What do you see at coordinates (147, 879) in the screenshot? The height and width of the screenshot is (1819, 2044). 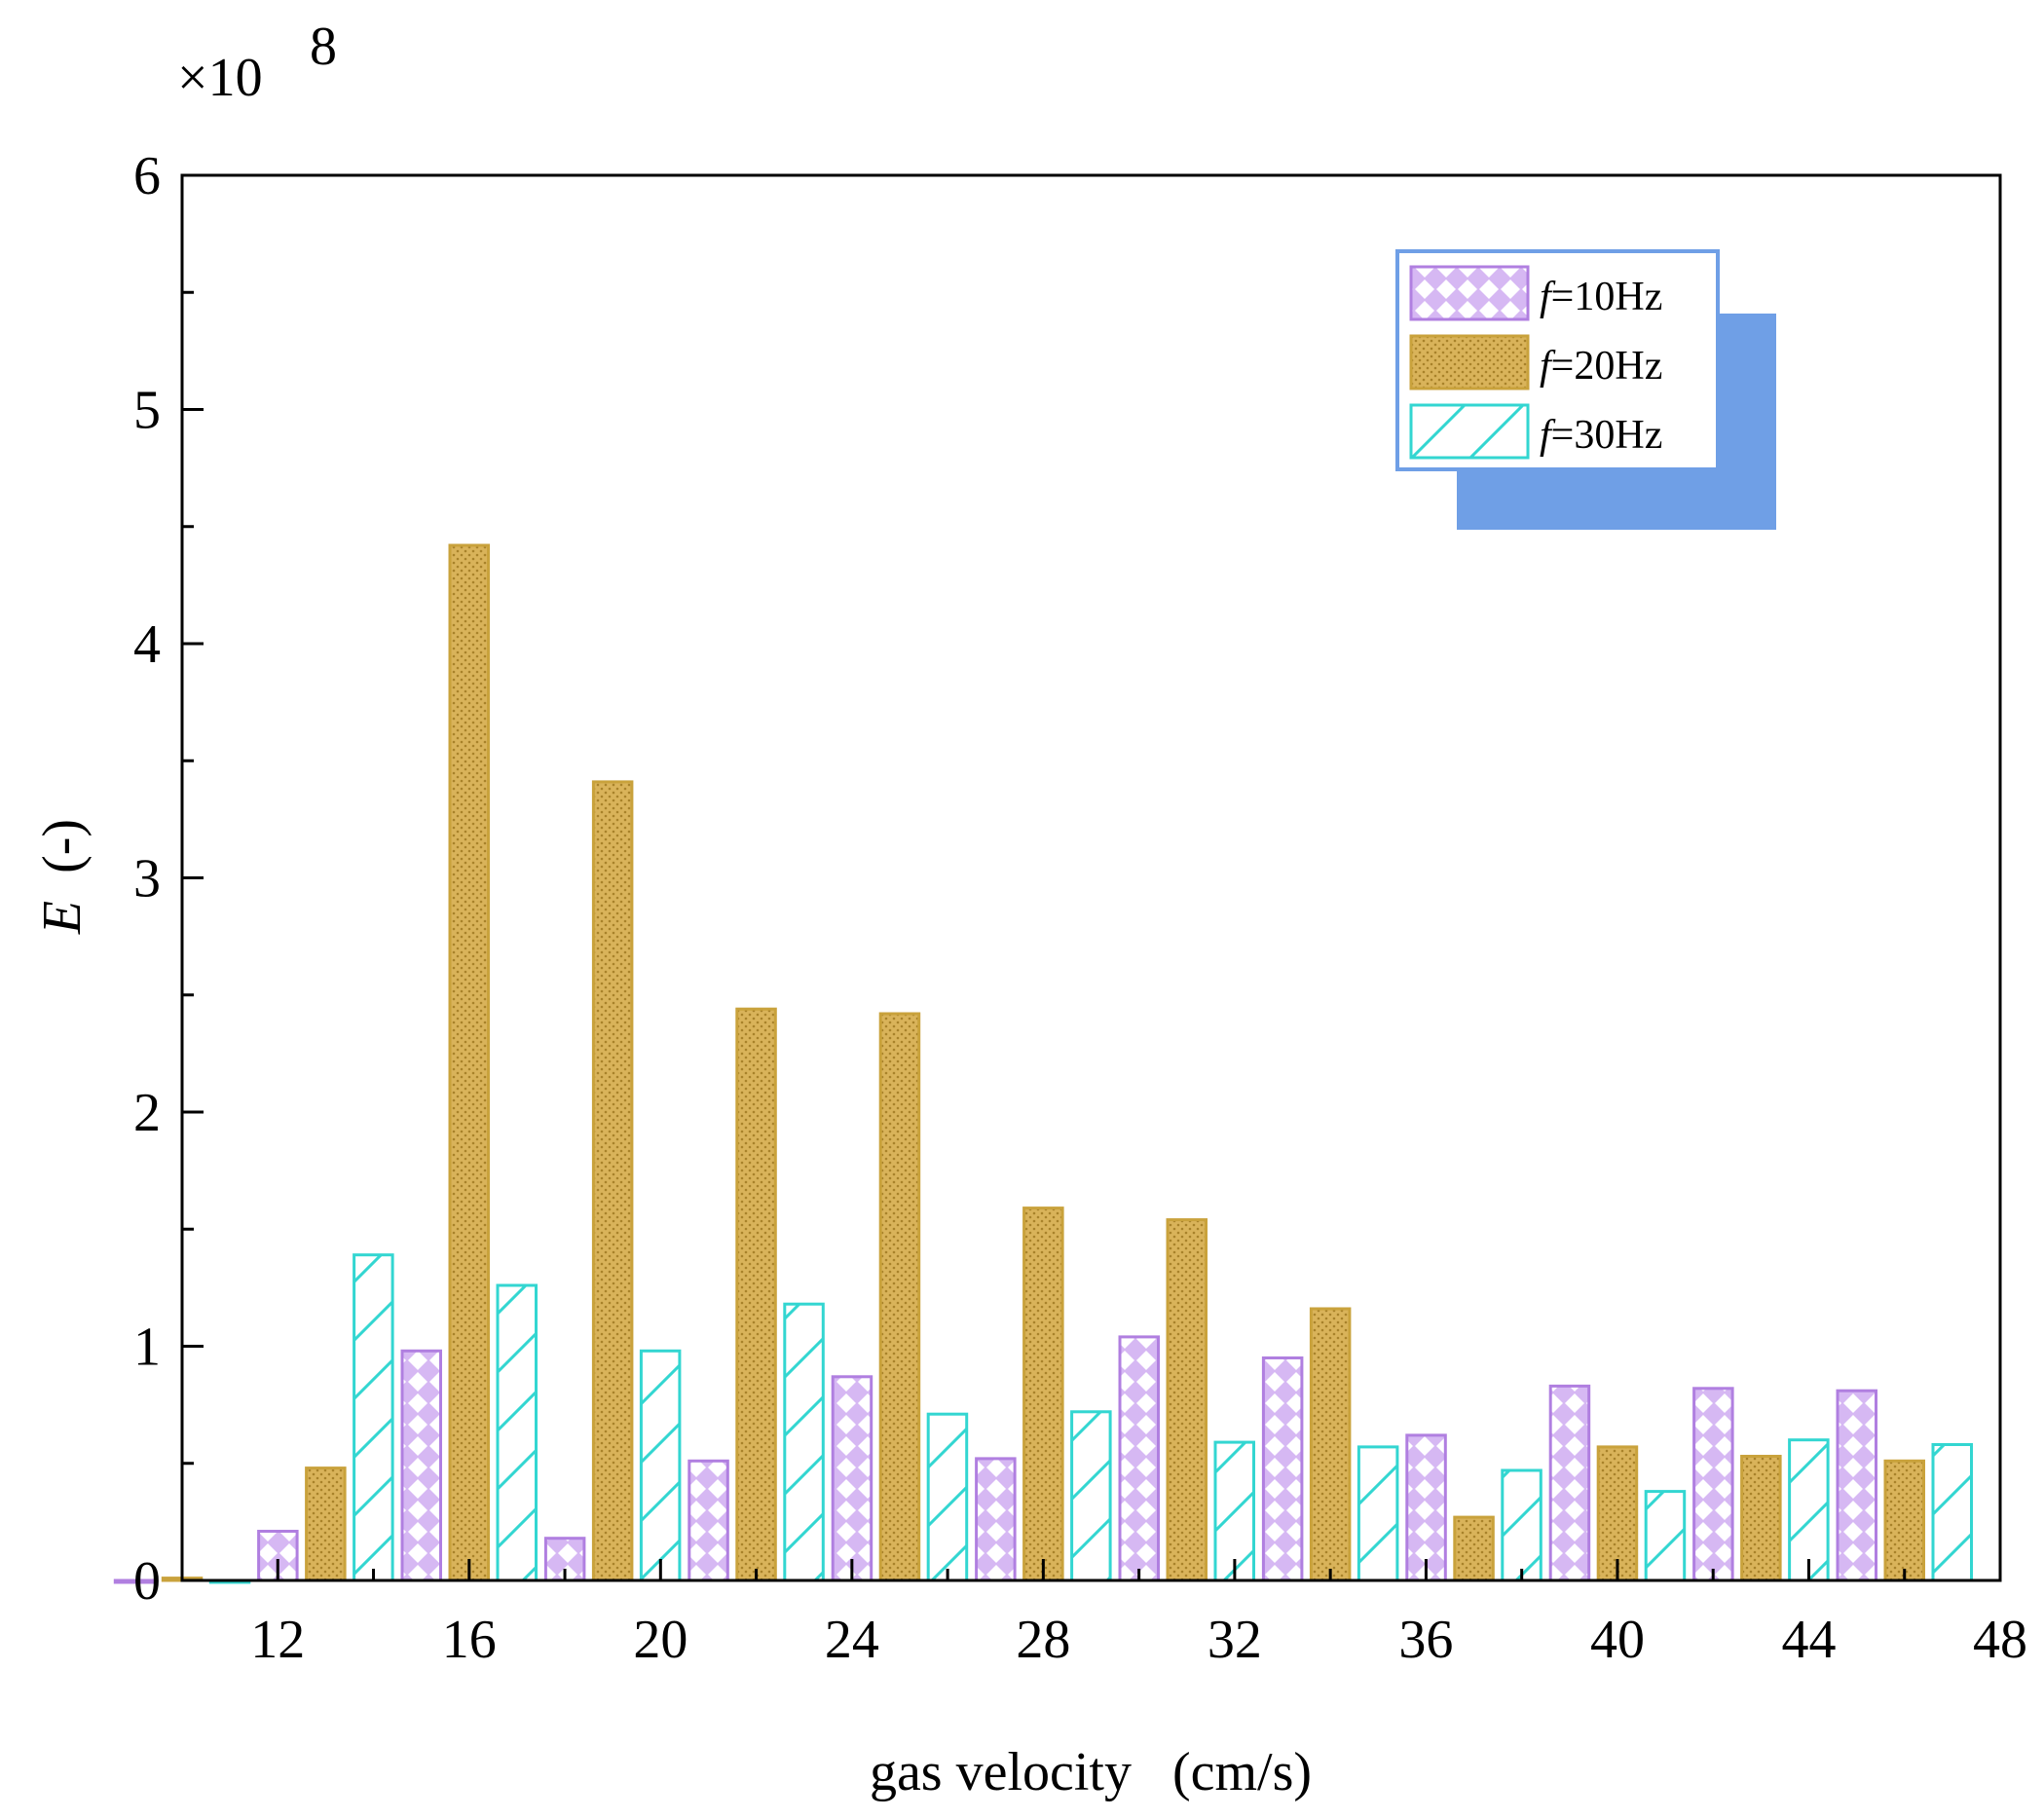 I see `y-tick-label-3: 3` at bounding box center [147, 879].